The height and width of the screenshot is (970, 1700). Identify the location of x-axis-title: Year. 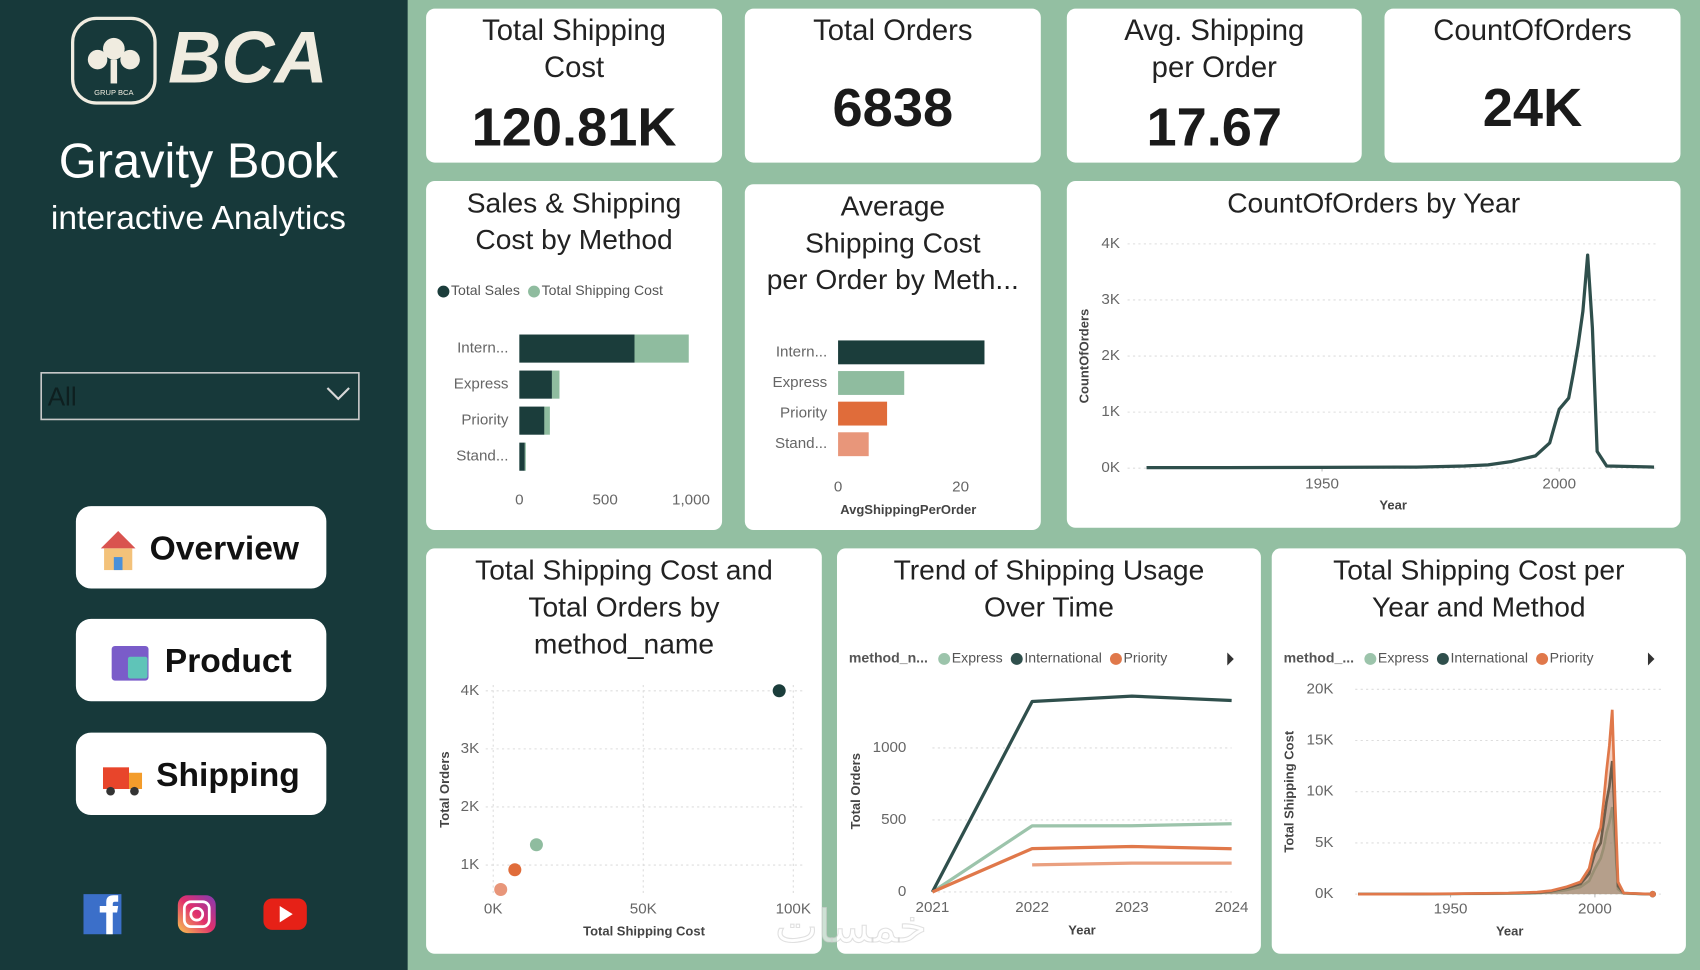
(1509, 931).